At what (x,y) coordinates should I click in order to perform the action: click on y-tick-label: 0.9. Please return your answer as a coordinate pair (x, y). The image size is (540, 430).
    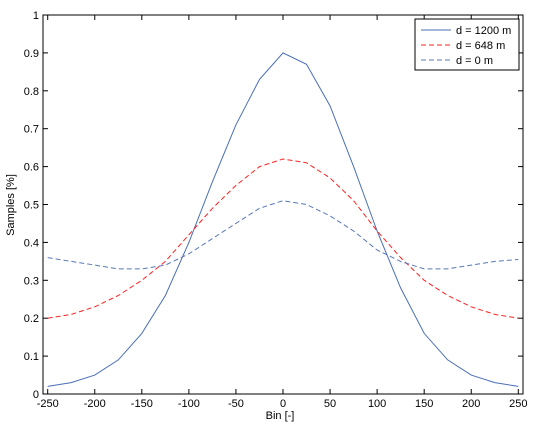
    Looking at the image, I should click on (31, 54).